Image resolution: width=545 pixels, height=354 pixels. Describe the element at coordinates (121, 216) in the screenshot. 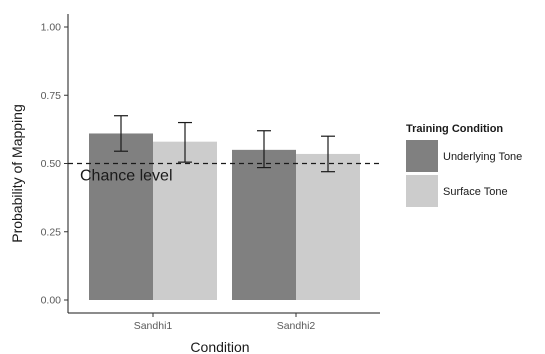

I see `bar-sandhi1-underlying-tone` at that location.